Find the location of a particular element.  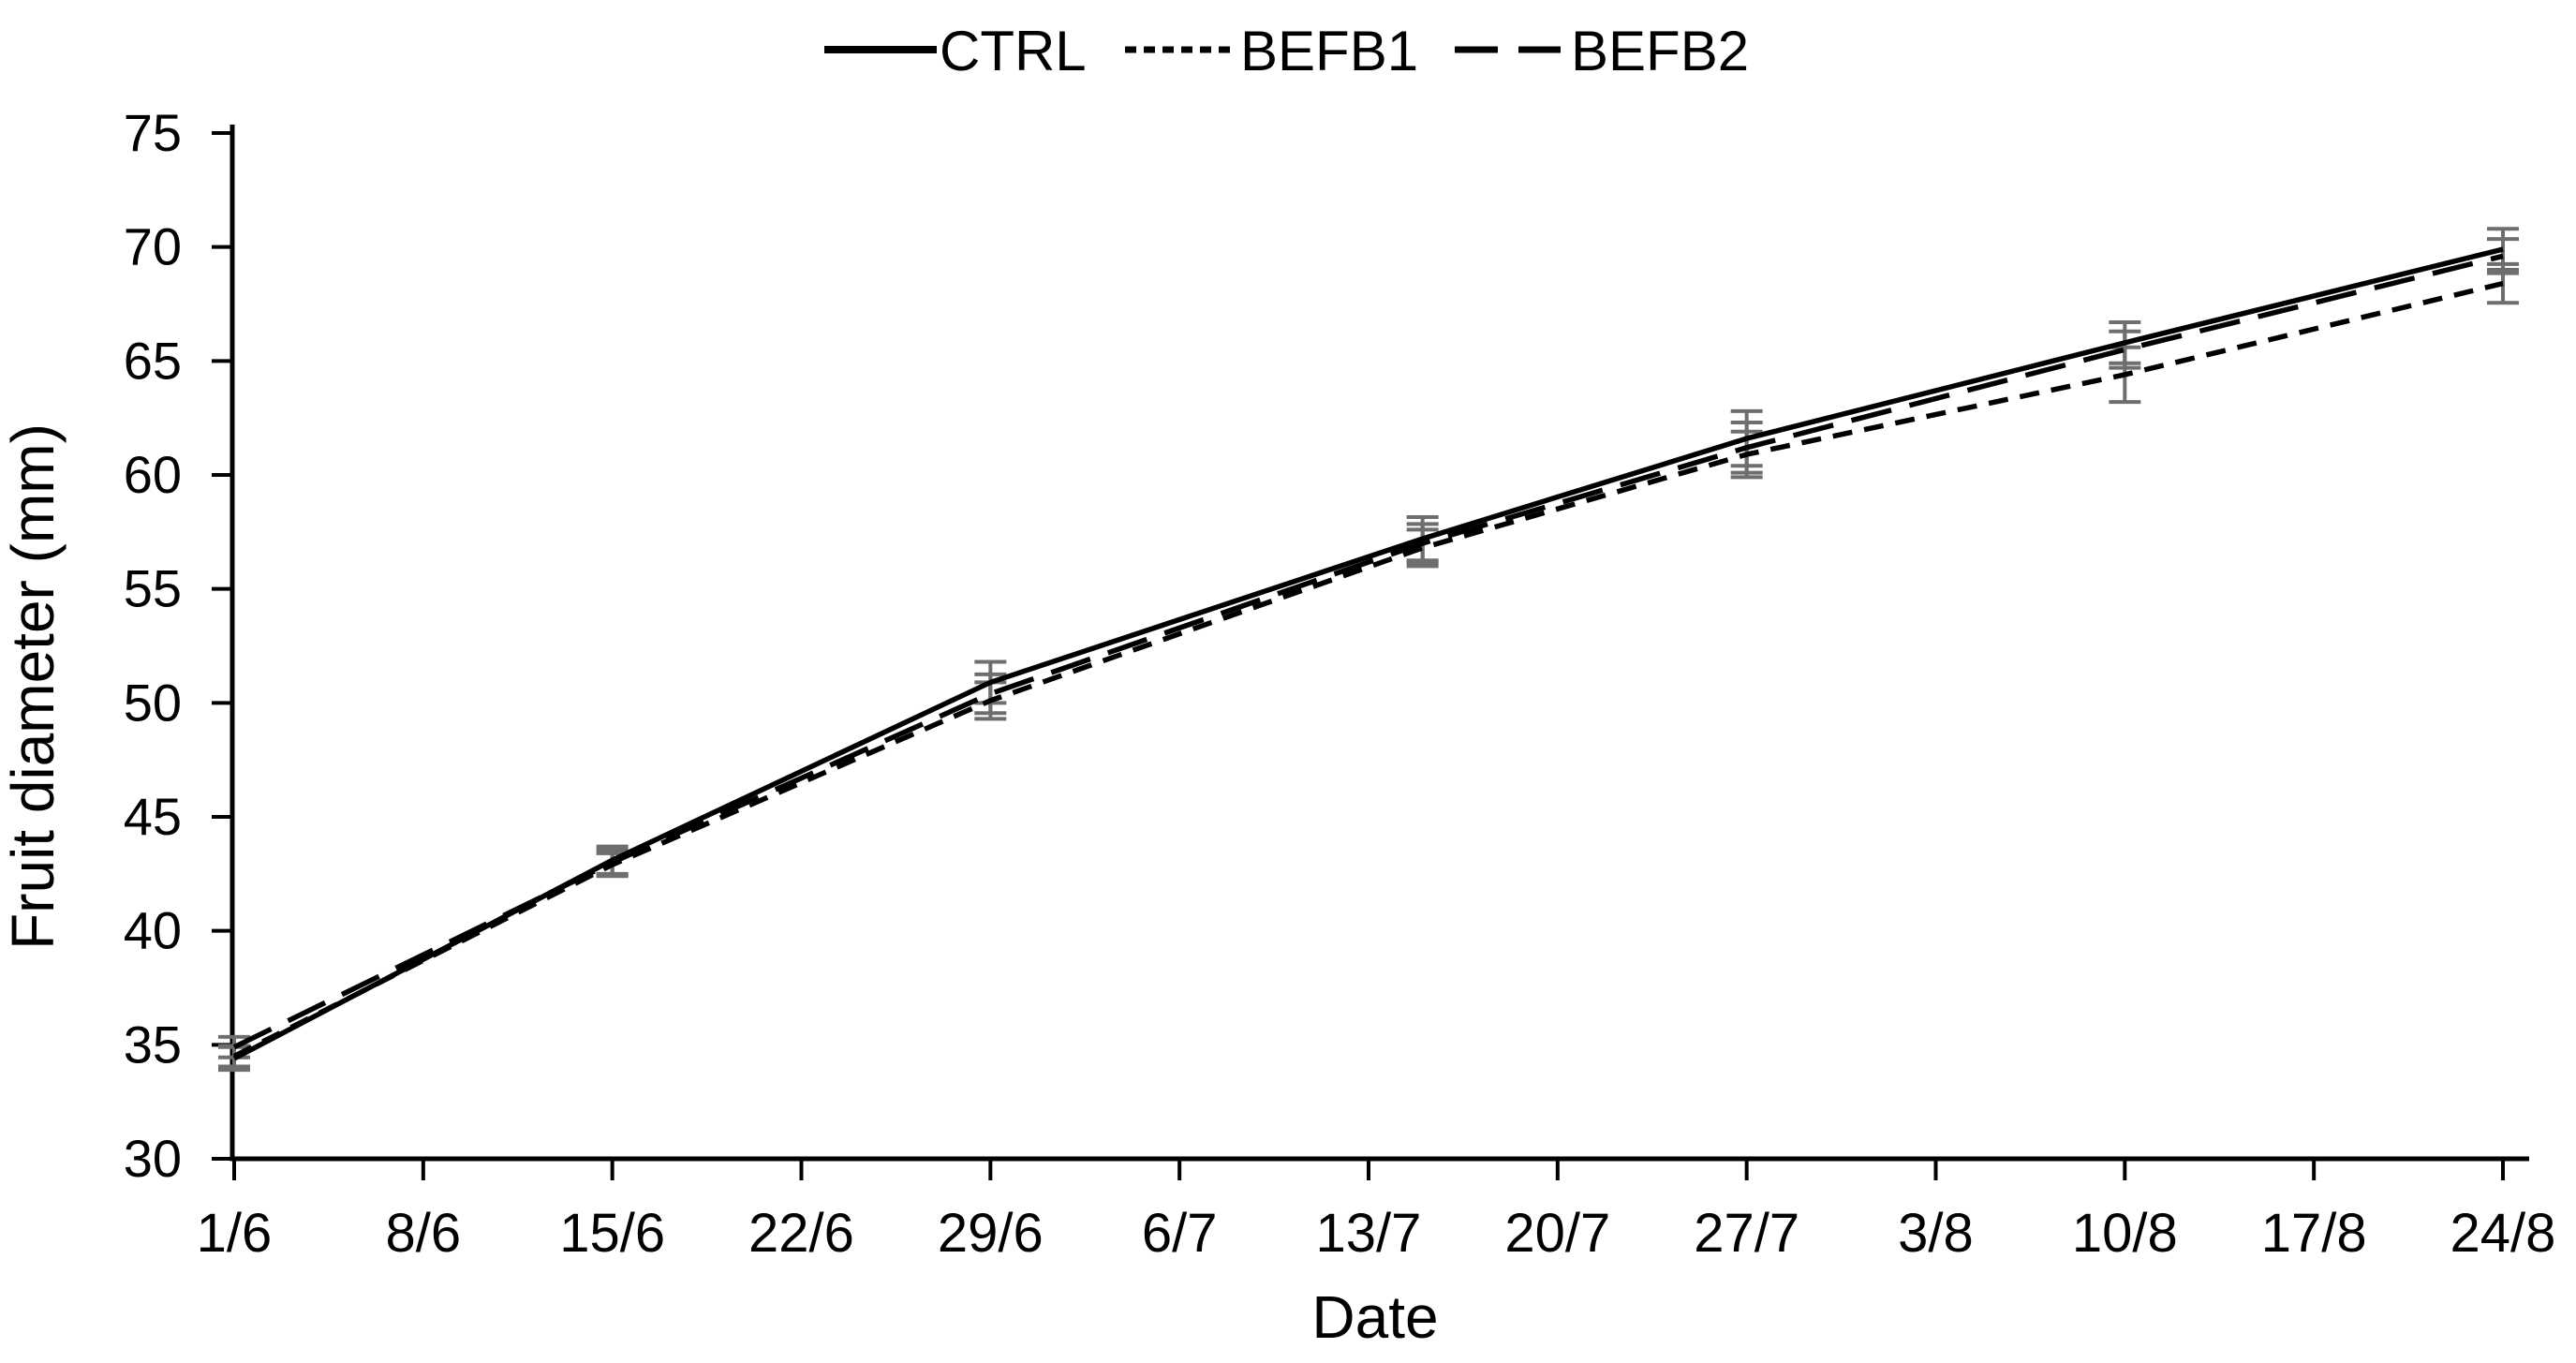

svg-text: 8/6 is located at coordinates (424, 1233).